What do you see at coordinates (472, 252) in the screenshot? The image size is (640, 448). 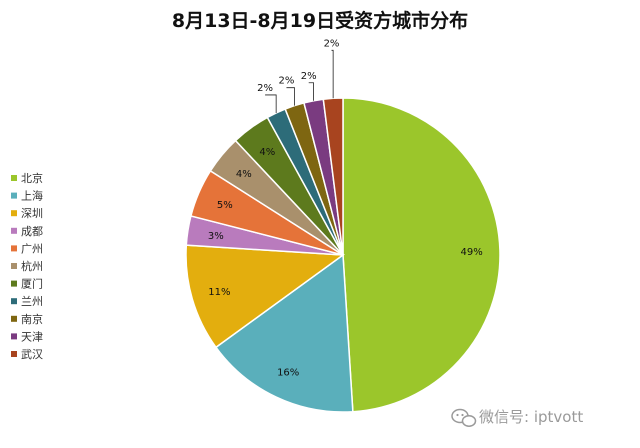 I see `data-label-0: 49%` at bounding box center [472, 252].